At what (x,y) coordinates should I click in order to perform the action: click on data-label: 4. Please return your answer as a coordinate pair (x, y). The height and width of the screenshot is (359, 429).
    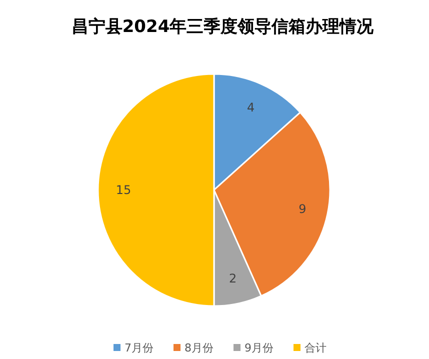
    Looking at the image, I should click on (250, 107).